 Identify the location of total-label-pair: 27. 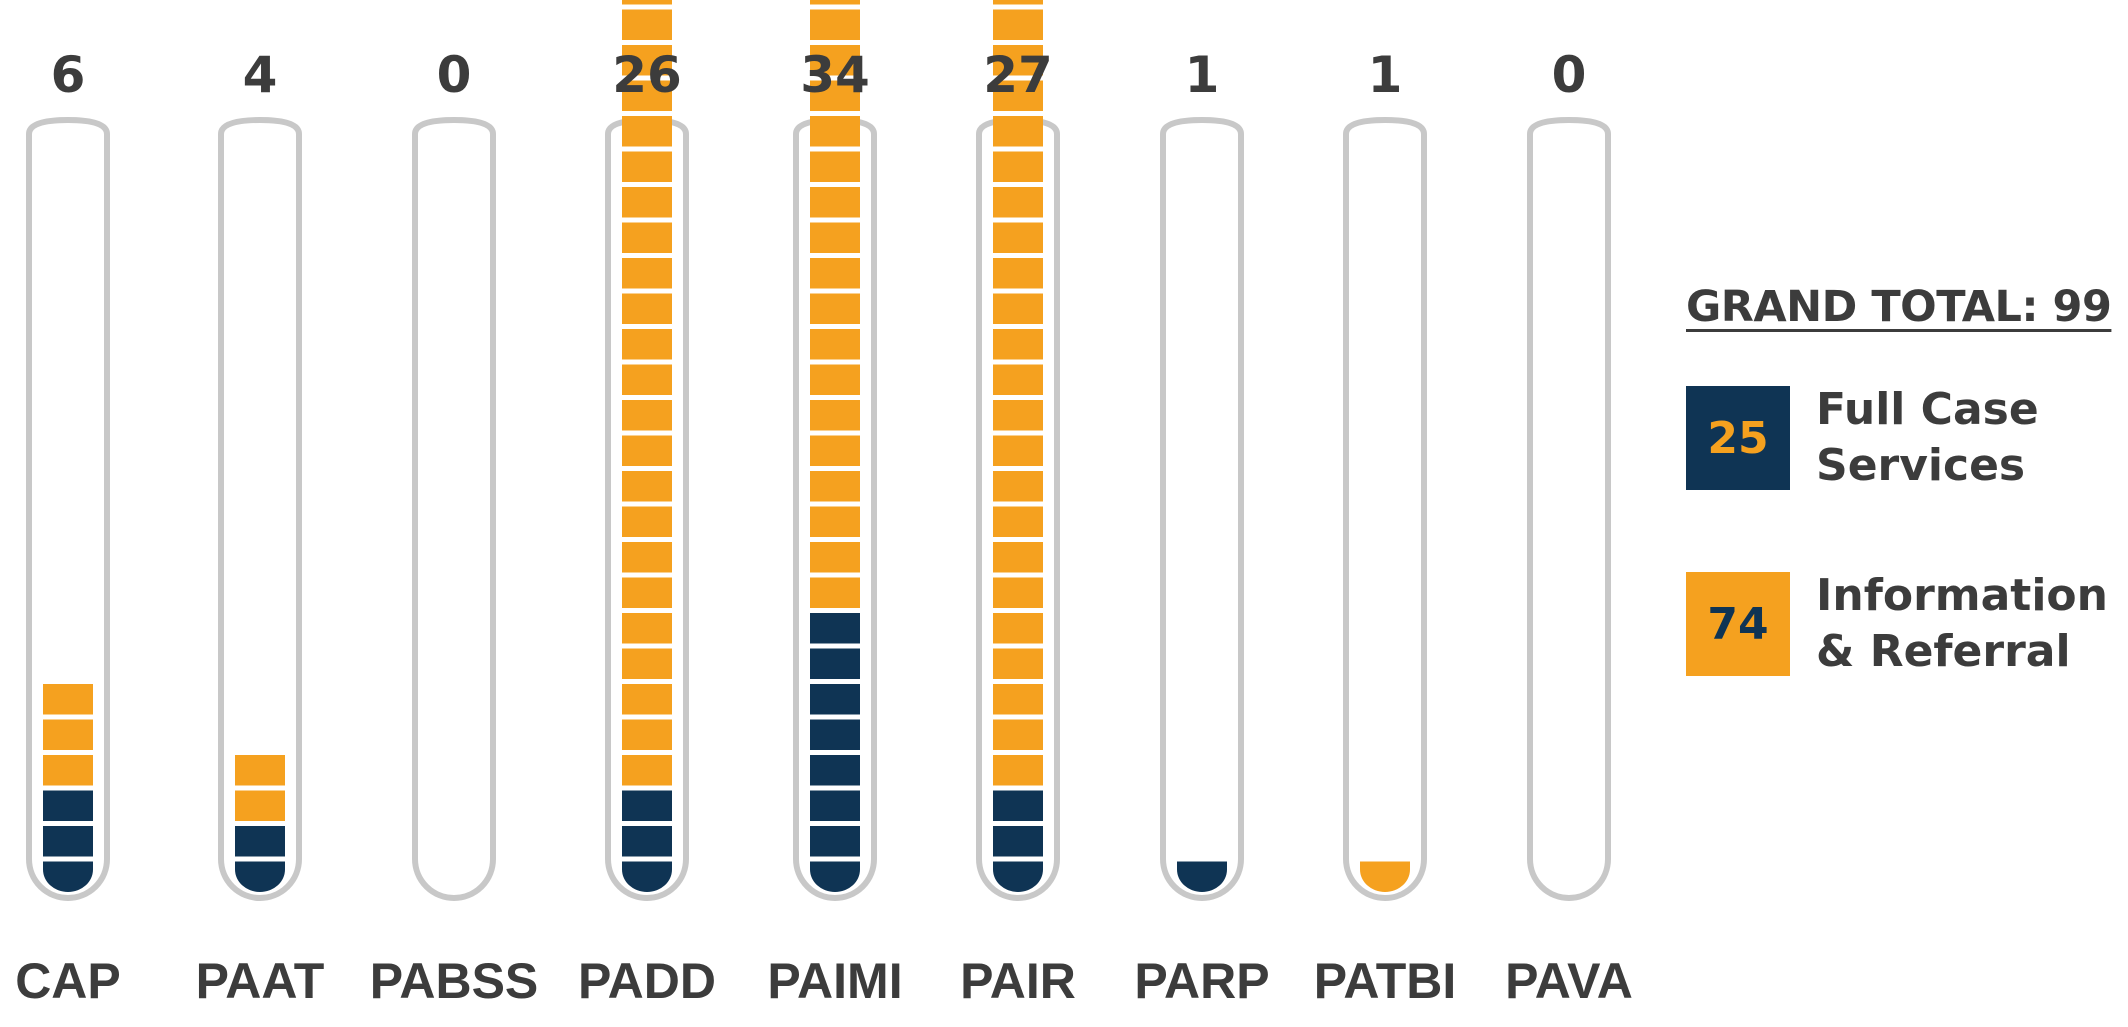
(1018, 75).